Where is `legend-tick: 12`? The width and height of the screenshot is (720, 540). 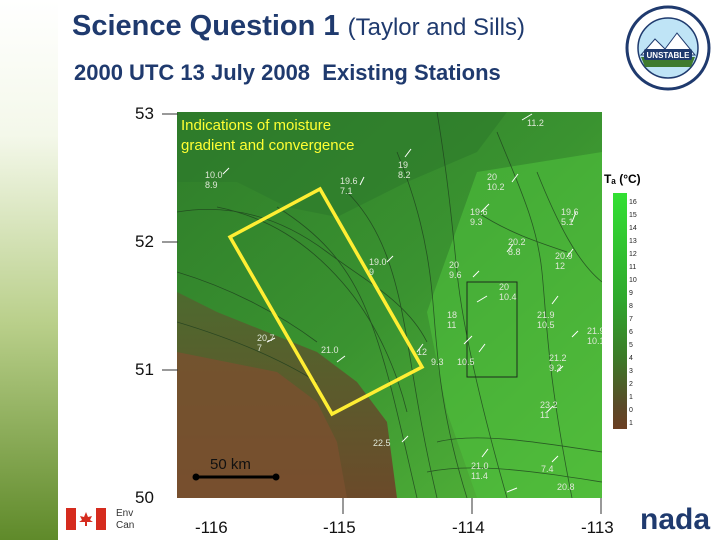
legend-tick: 12 is located at coordinates (633, 254).